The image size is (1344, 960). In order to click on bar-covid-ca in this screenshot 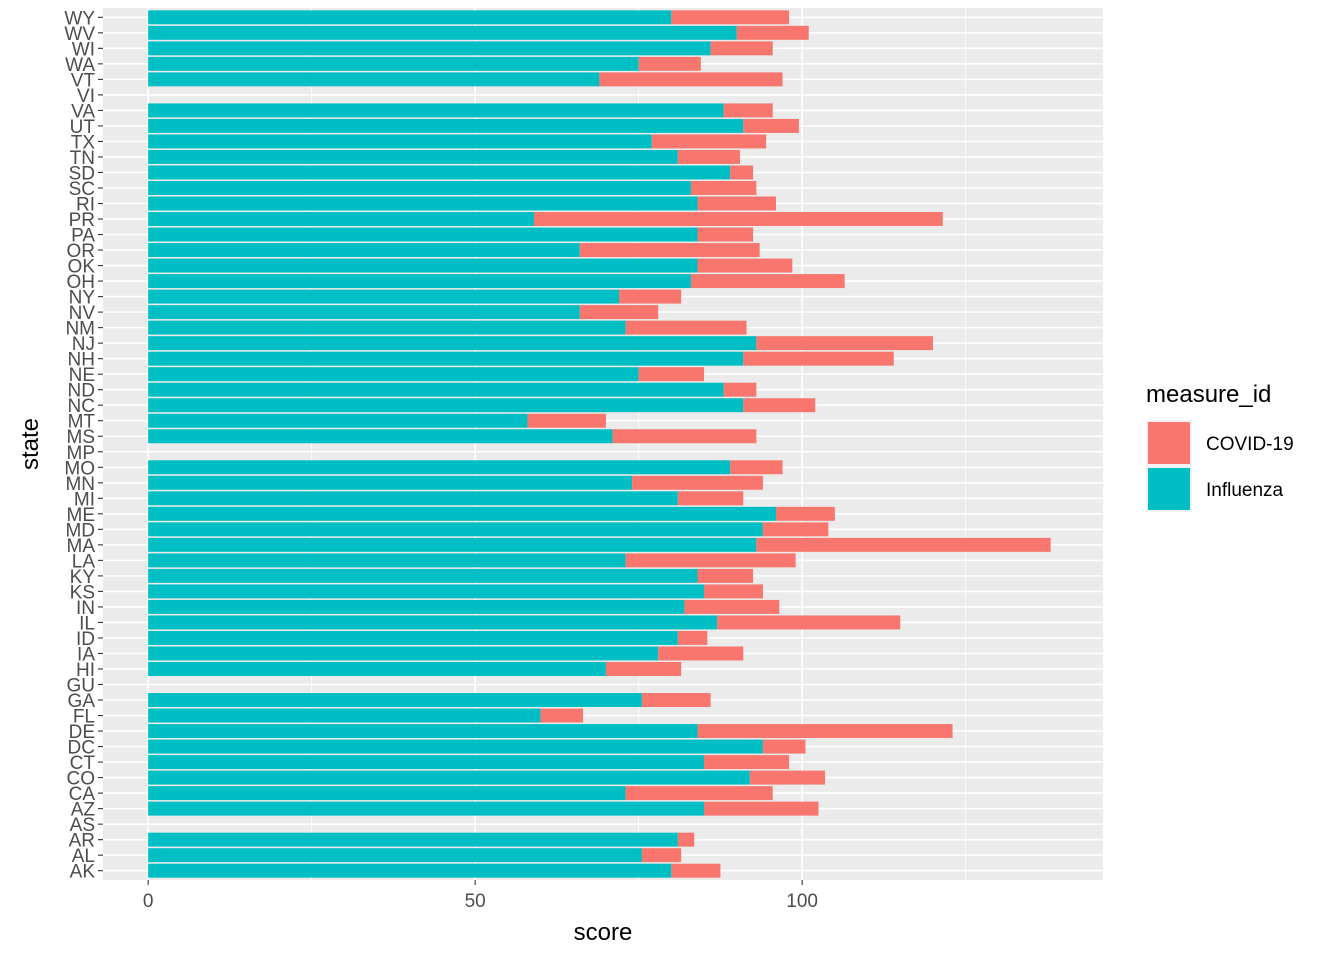, I will do `click(699, 793)`.